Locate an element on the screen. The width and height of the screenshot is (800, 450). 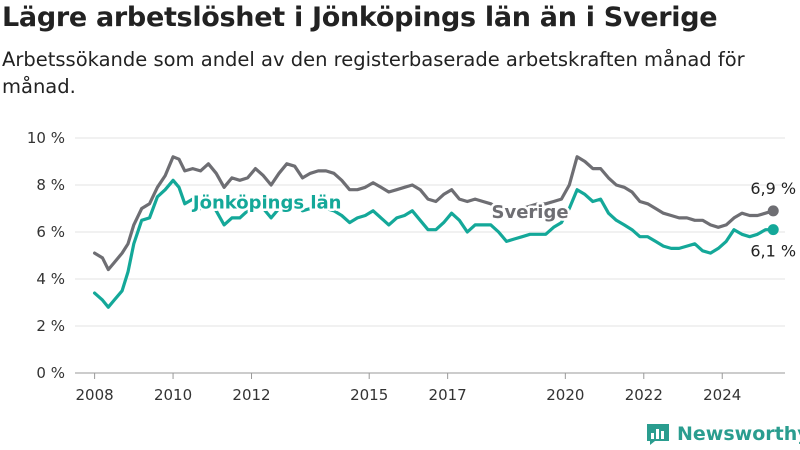
newsworthy-logo: Newsworthy is located at coordinates (722, 434).